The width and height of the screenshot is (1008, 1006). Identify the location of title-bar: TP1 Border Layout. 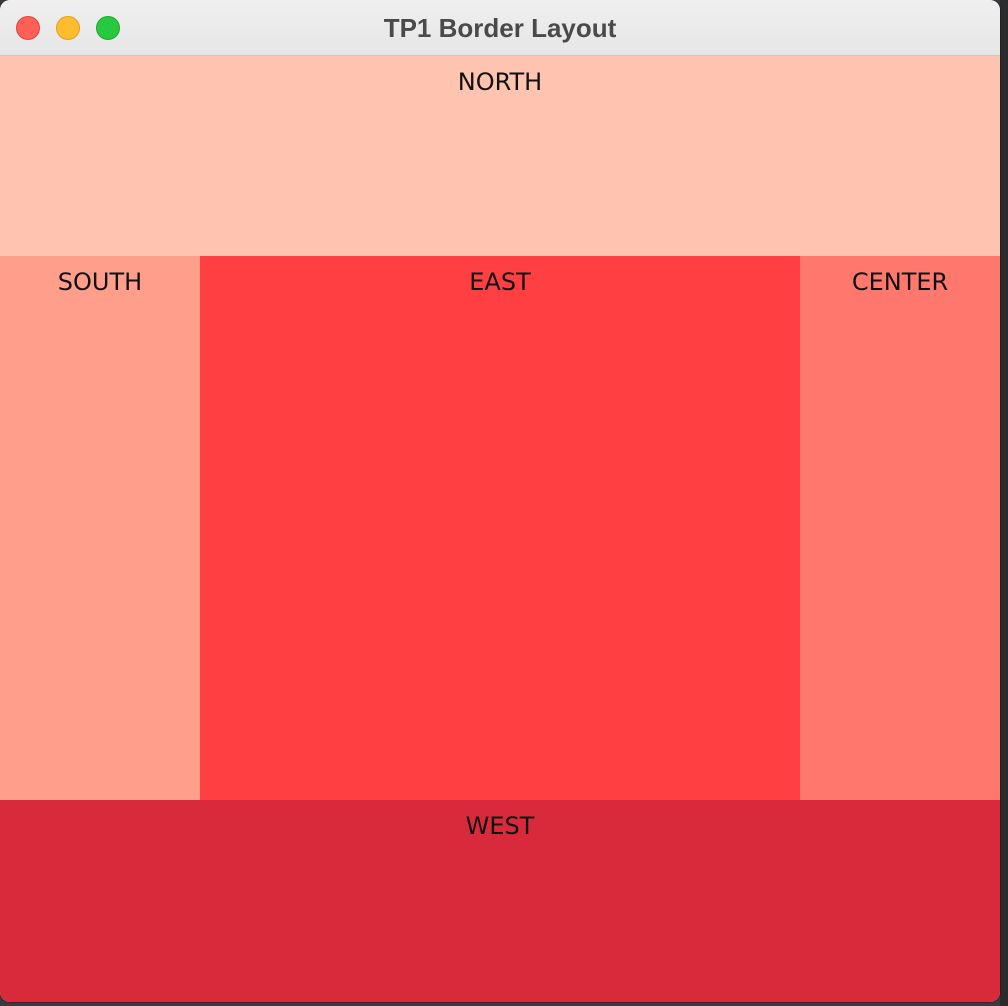
(500, 28).